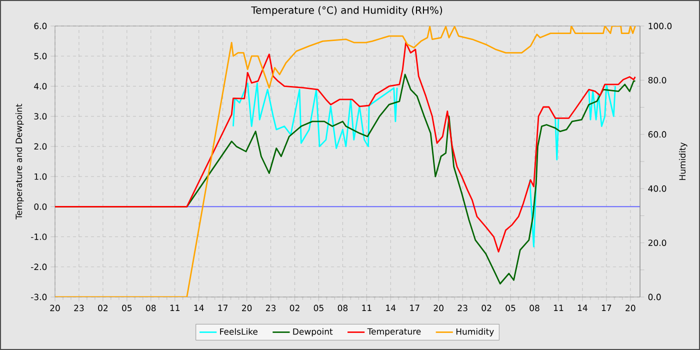 The width and height of the screenshot is (700, 350). I want to click on y2-tick-label: 100.0, so click(660, 26).